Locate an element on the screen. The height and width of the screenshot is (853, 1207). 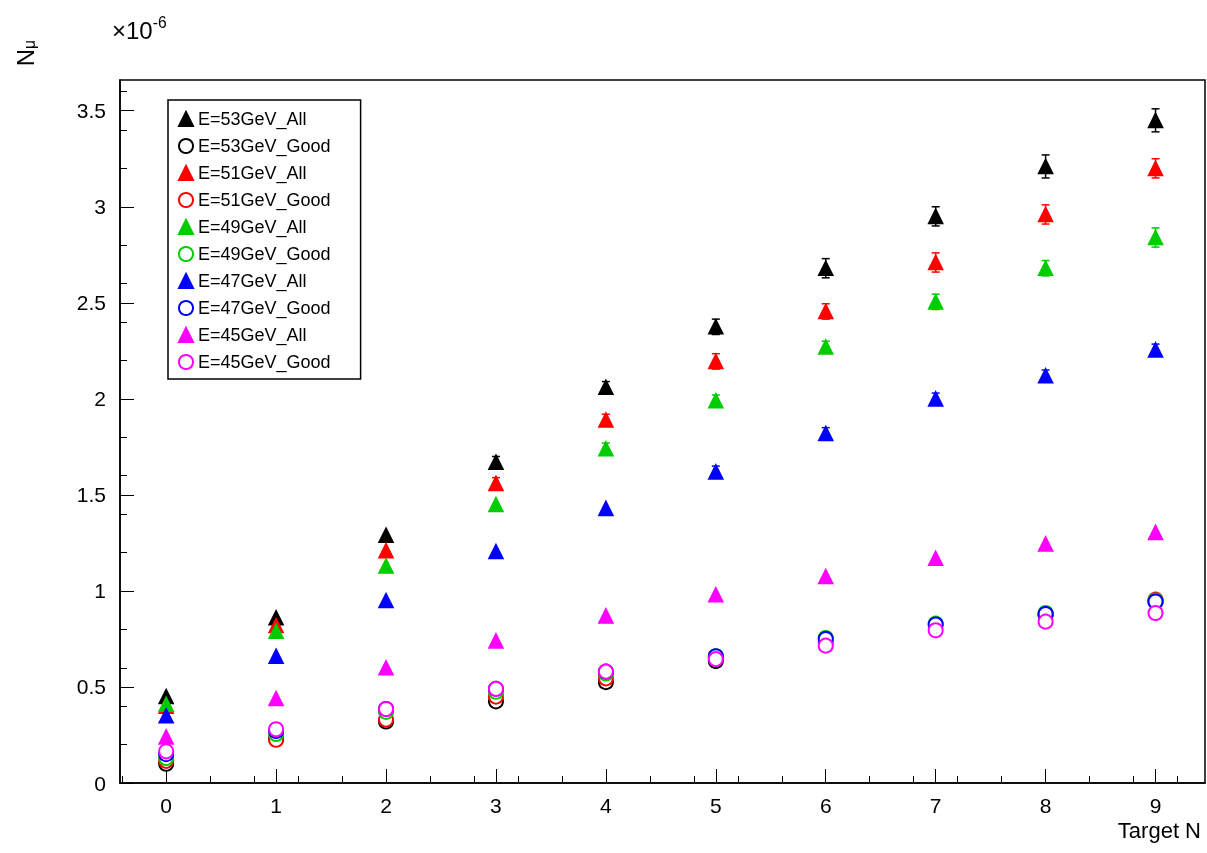
legend-label: E=47GeV_All is located at coordinates (252, 281).